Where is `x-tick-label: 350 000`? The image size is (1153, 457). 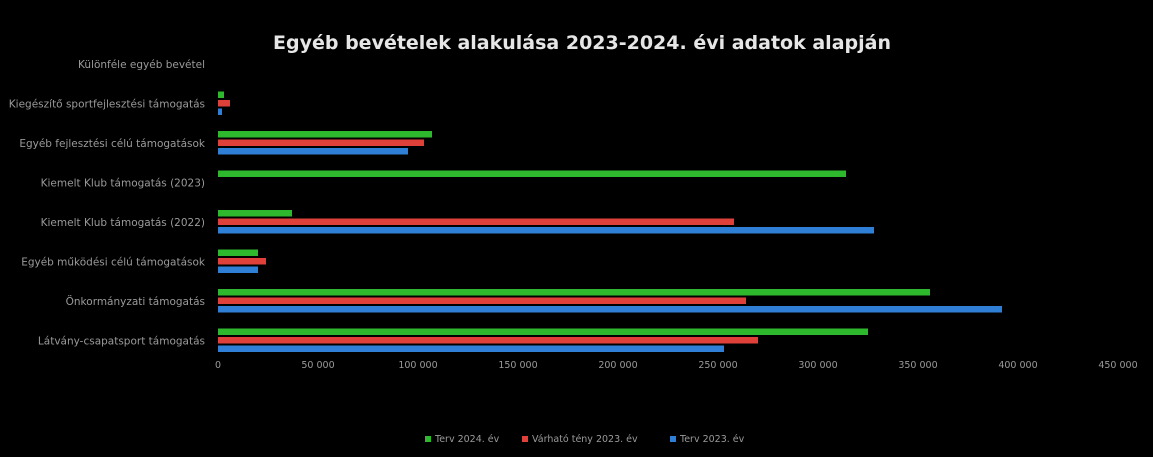 x-tick-label: 350 000 is located at coordinates (917, 365).